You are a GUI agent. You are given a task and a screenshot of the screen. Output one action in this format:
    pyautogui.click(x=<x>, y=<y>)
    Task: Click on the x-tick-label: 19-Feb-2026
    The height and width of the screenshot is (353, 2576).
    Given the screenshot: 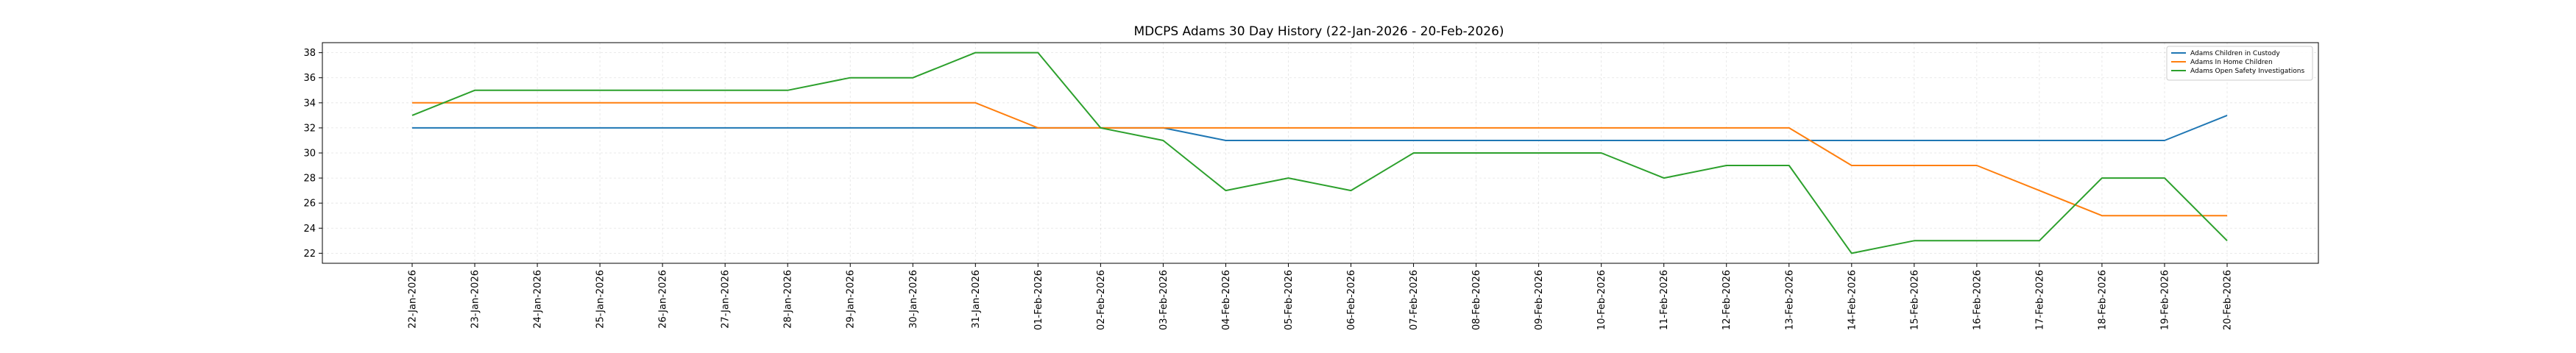 What is the action you would take?
    pyautogui.click(x=2164, y=300)
    